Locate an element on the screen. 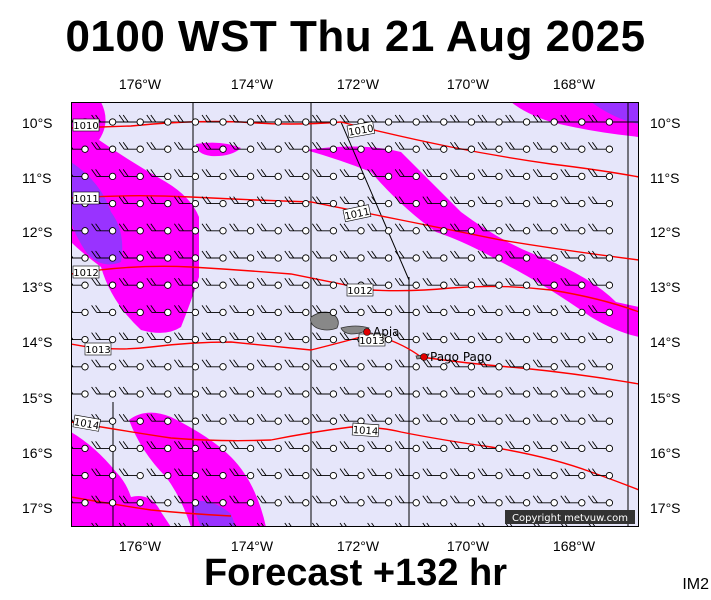  isobar-label-text: 1014 is located at coordinates (86, 424).